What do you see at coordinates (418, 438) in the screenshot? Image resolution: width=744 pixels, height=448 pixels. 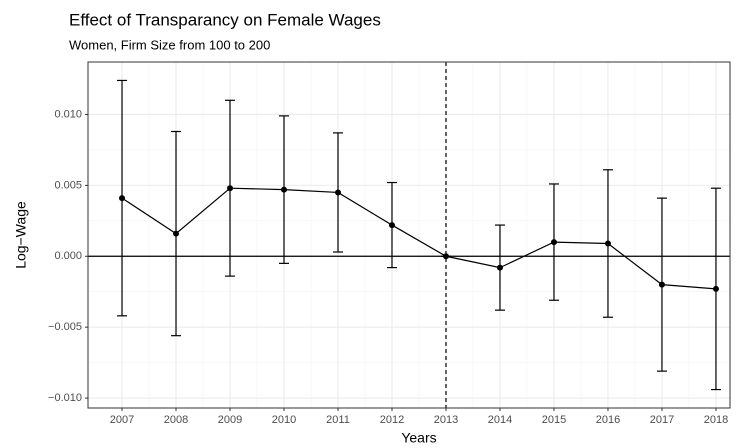 I see `x-axis-label: Years` at bounding box center [418, 438].